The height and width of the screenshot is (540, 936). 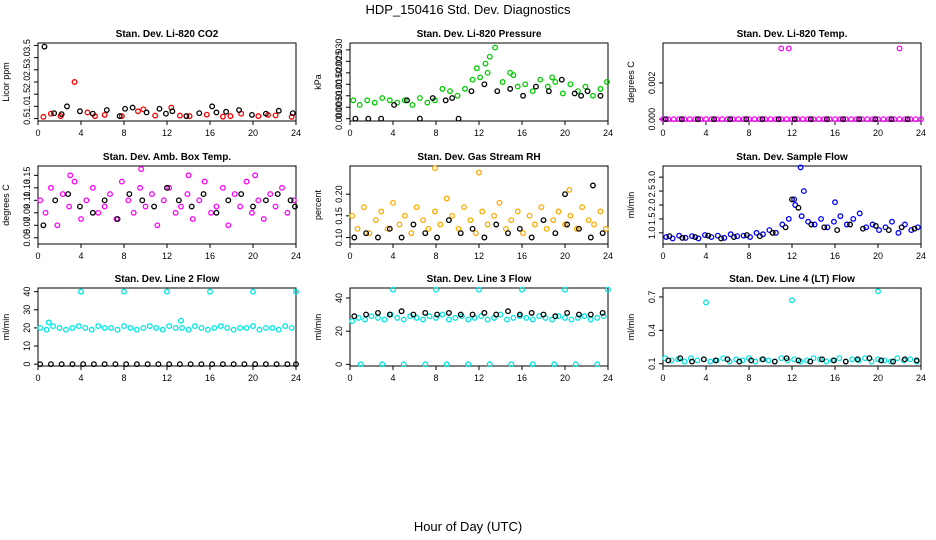 What do you see at coordinates (318, 327) in the screenshot?
I see `panel-ylabel: ml/min` at bounding box center [318, 327].